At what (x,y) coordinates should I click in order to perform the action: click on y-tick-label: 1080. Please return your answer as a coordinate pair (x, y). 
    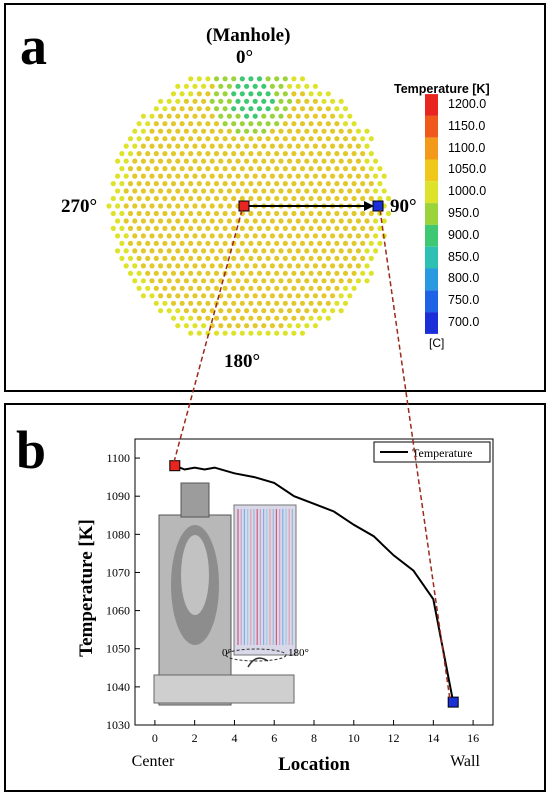
    Looking at the image, I should click on (118, 534).